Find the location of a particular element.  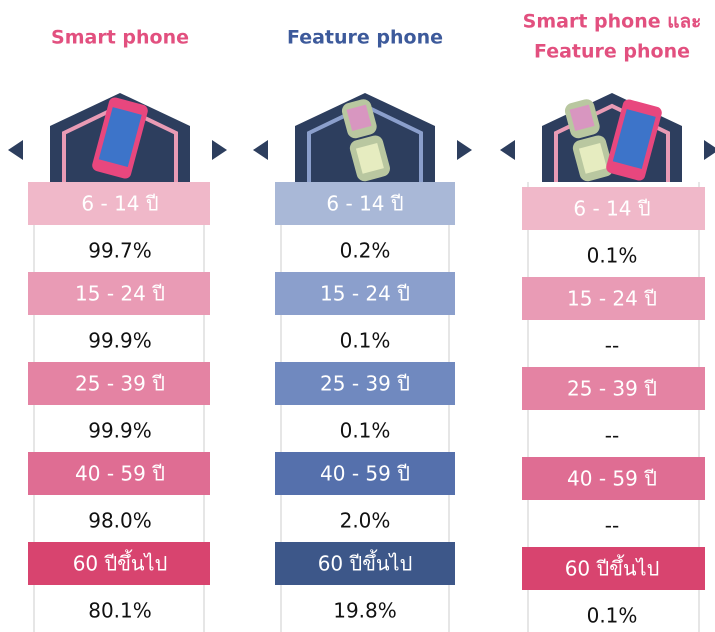

value-label: 80.1% is located at coordinates (120, 611).